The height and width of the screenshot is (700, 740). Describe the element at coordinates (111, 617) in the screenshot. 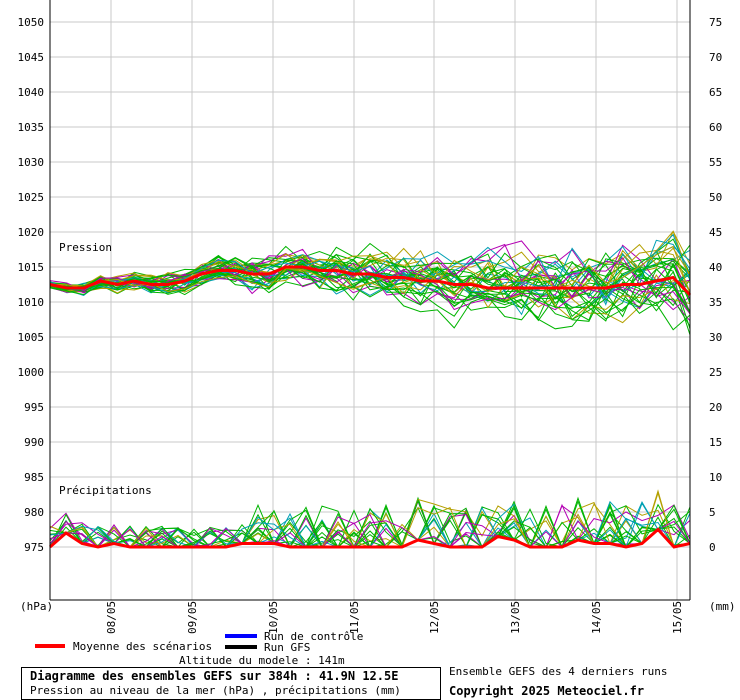

I see `date-label: 08/05` at that location.